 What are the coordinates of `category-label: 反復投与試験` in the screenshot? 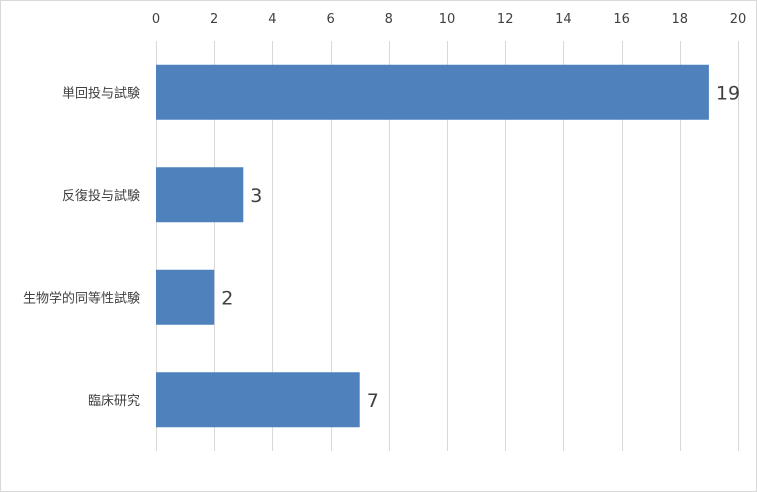 It's located at (101, 196).